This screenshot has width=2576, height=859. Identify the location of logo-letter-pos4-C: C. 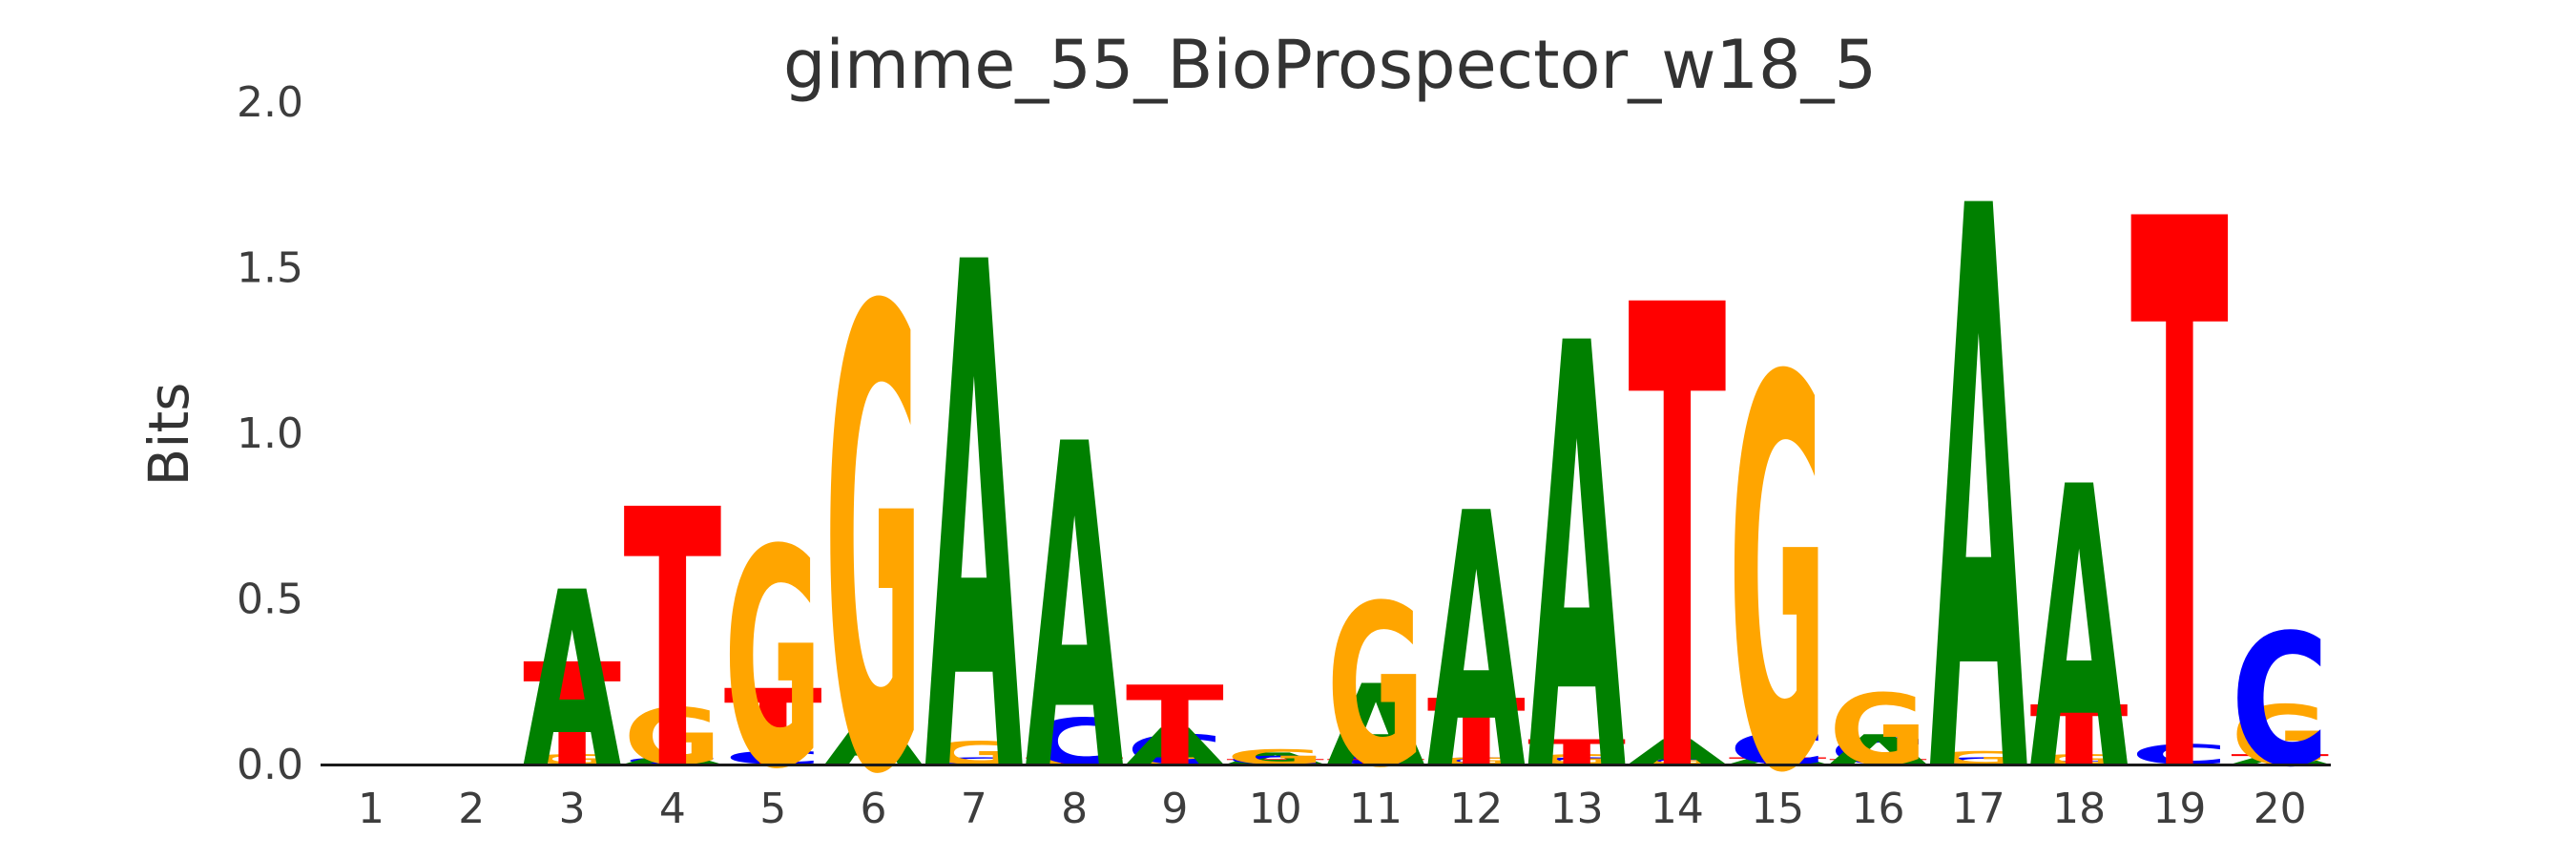
(672, 761).